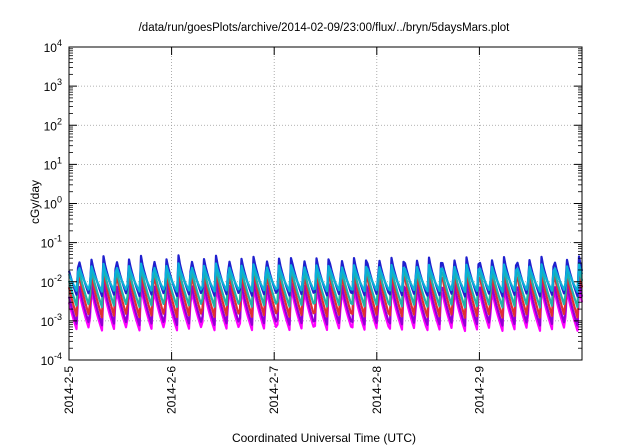  Describe the element at coordinates (51, 242) in the screenshot. I see `y-tick-label: 10⁻¹` at that location.